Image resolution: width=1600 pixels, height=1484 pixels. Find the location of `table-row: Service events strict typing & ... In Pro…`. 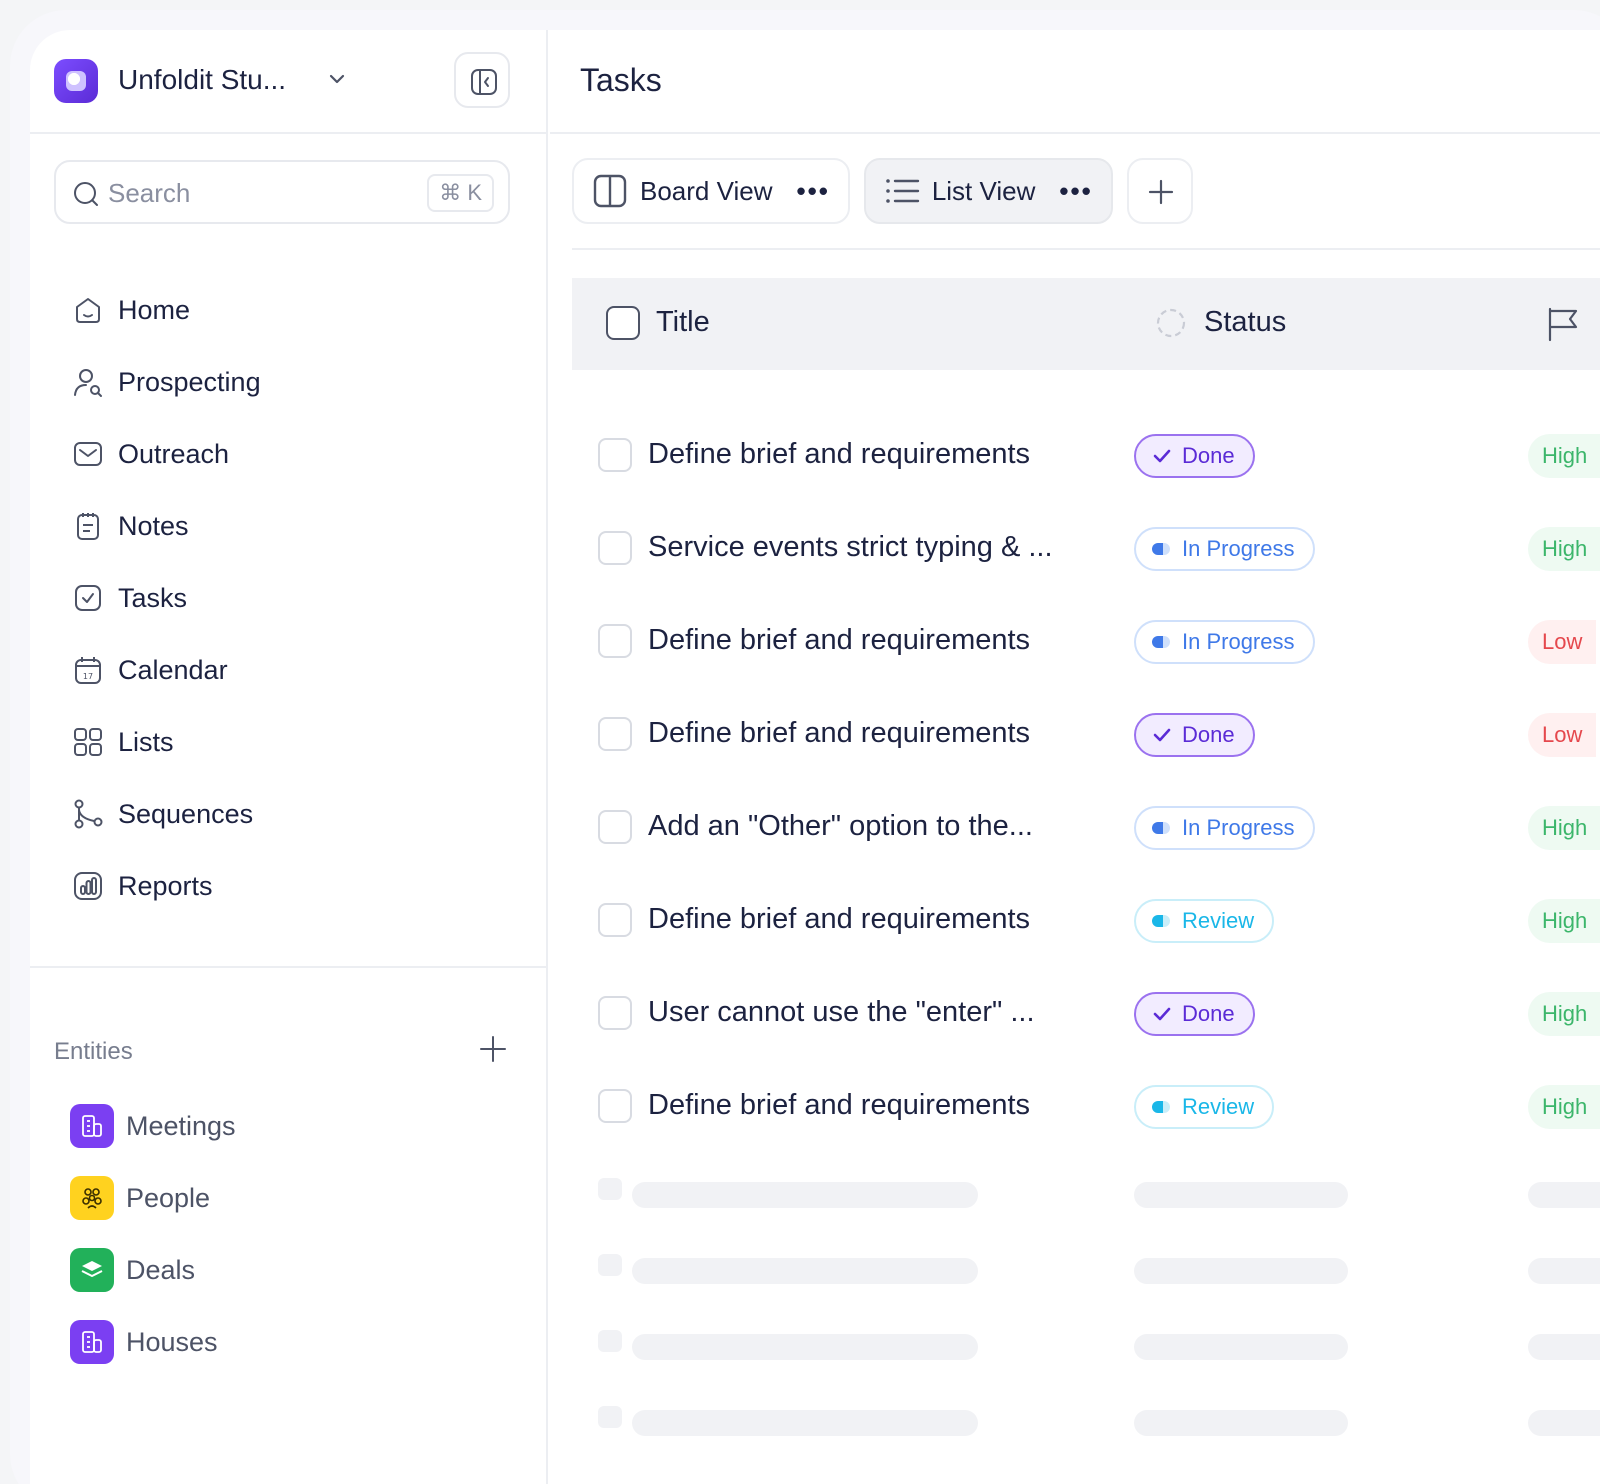

table-row: Service events strict typing & ... In Pro… is located at coordinates (1086, 547).